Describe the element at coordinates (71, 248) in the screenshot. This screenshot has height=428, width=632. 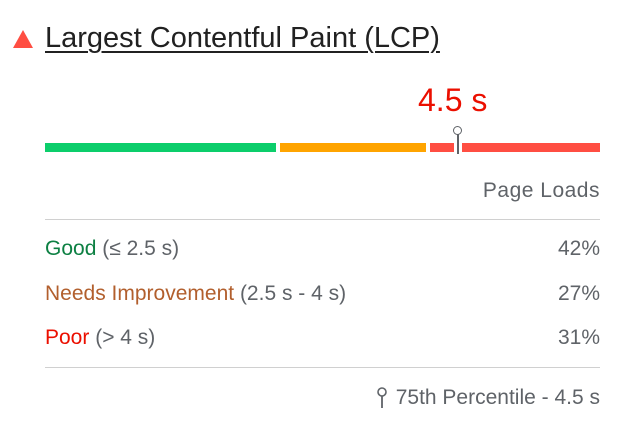
I see `row-label: Good` at that location.